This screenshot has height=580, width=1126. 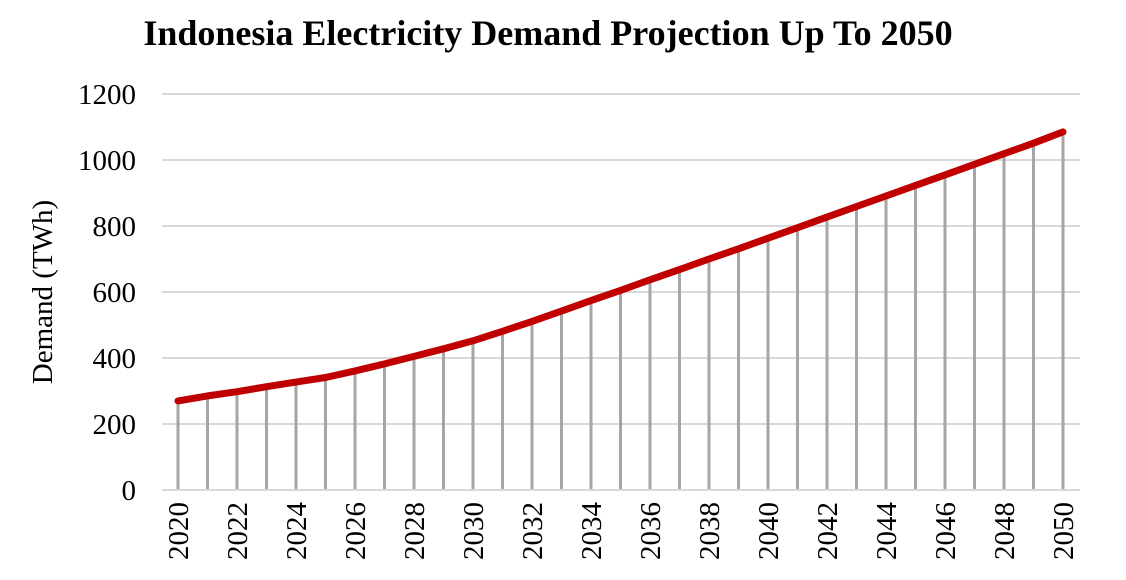 What do you see at coordinates (115, 293) in the screenshot?
I see `y-tick-label: 600` at bounding box center [115, 293].